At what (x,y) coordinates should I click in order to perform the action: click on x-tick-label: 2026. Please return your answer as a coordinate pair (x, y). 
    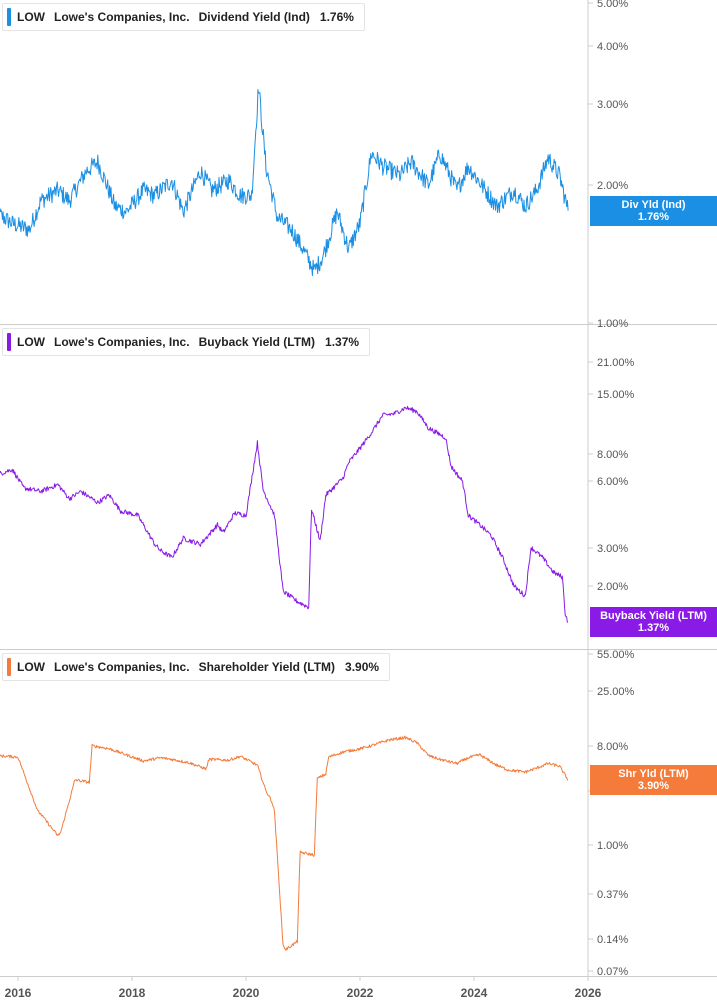
    Looking at the image, I should click on (588, 993).